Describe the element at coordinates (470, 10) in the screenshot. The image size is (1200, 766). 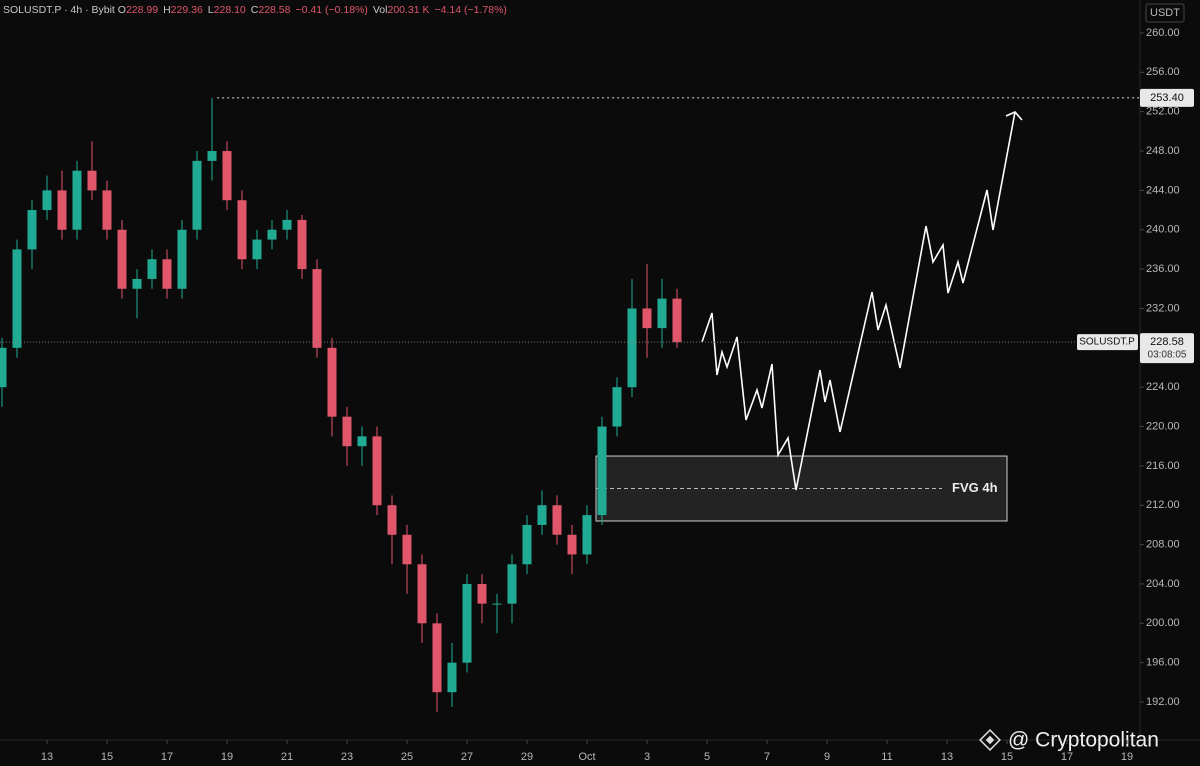
I see `field-value: −4.14 (−1.78%)` at that location.